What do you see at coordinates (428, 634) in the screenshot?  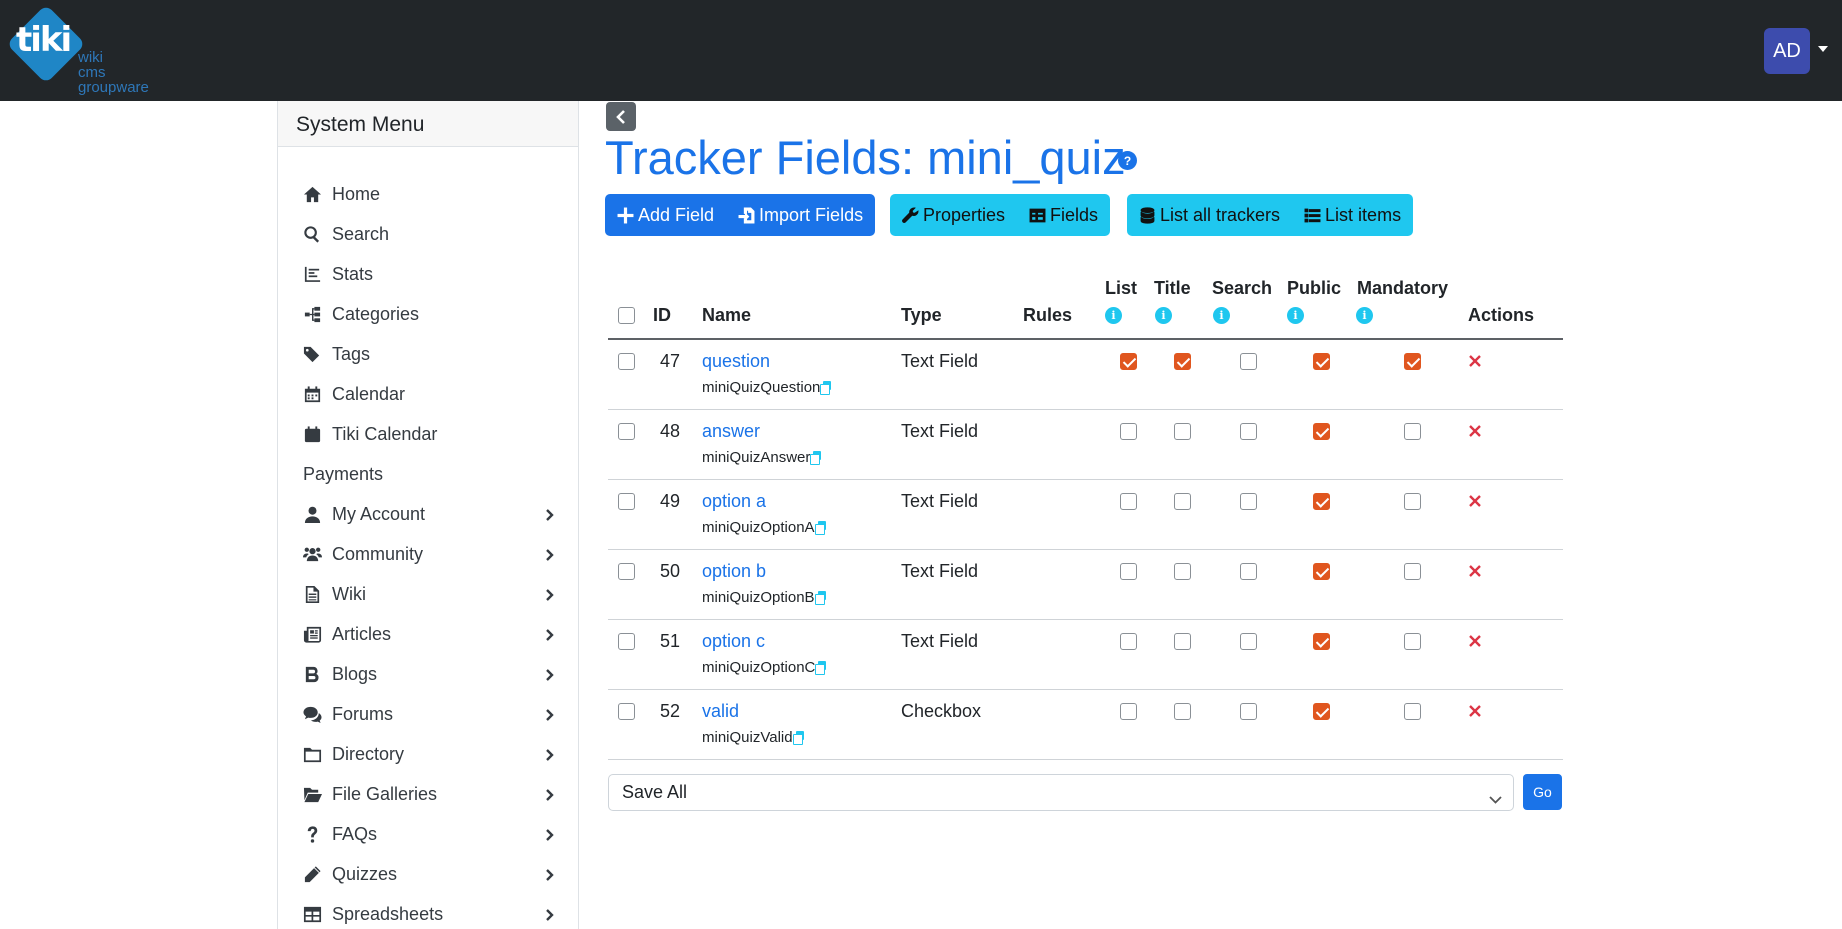 I see `sidebar-item-articles: Articles` at bounding box center [428, 634].